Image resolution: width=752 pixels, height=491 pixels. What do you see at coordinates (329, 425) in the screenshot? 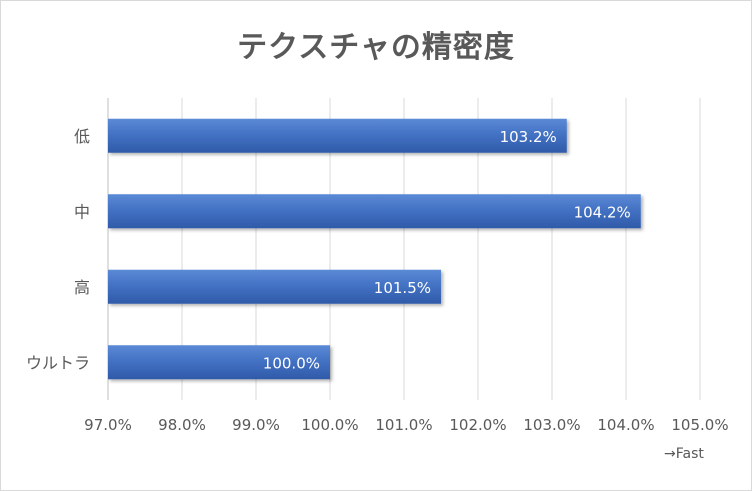
I see `x-tick-label: 100.0%` at bounding box center [329, 425].